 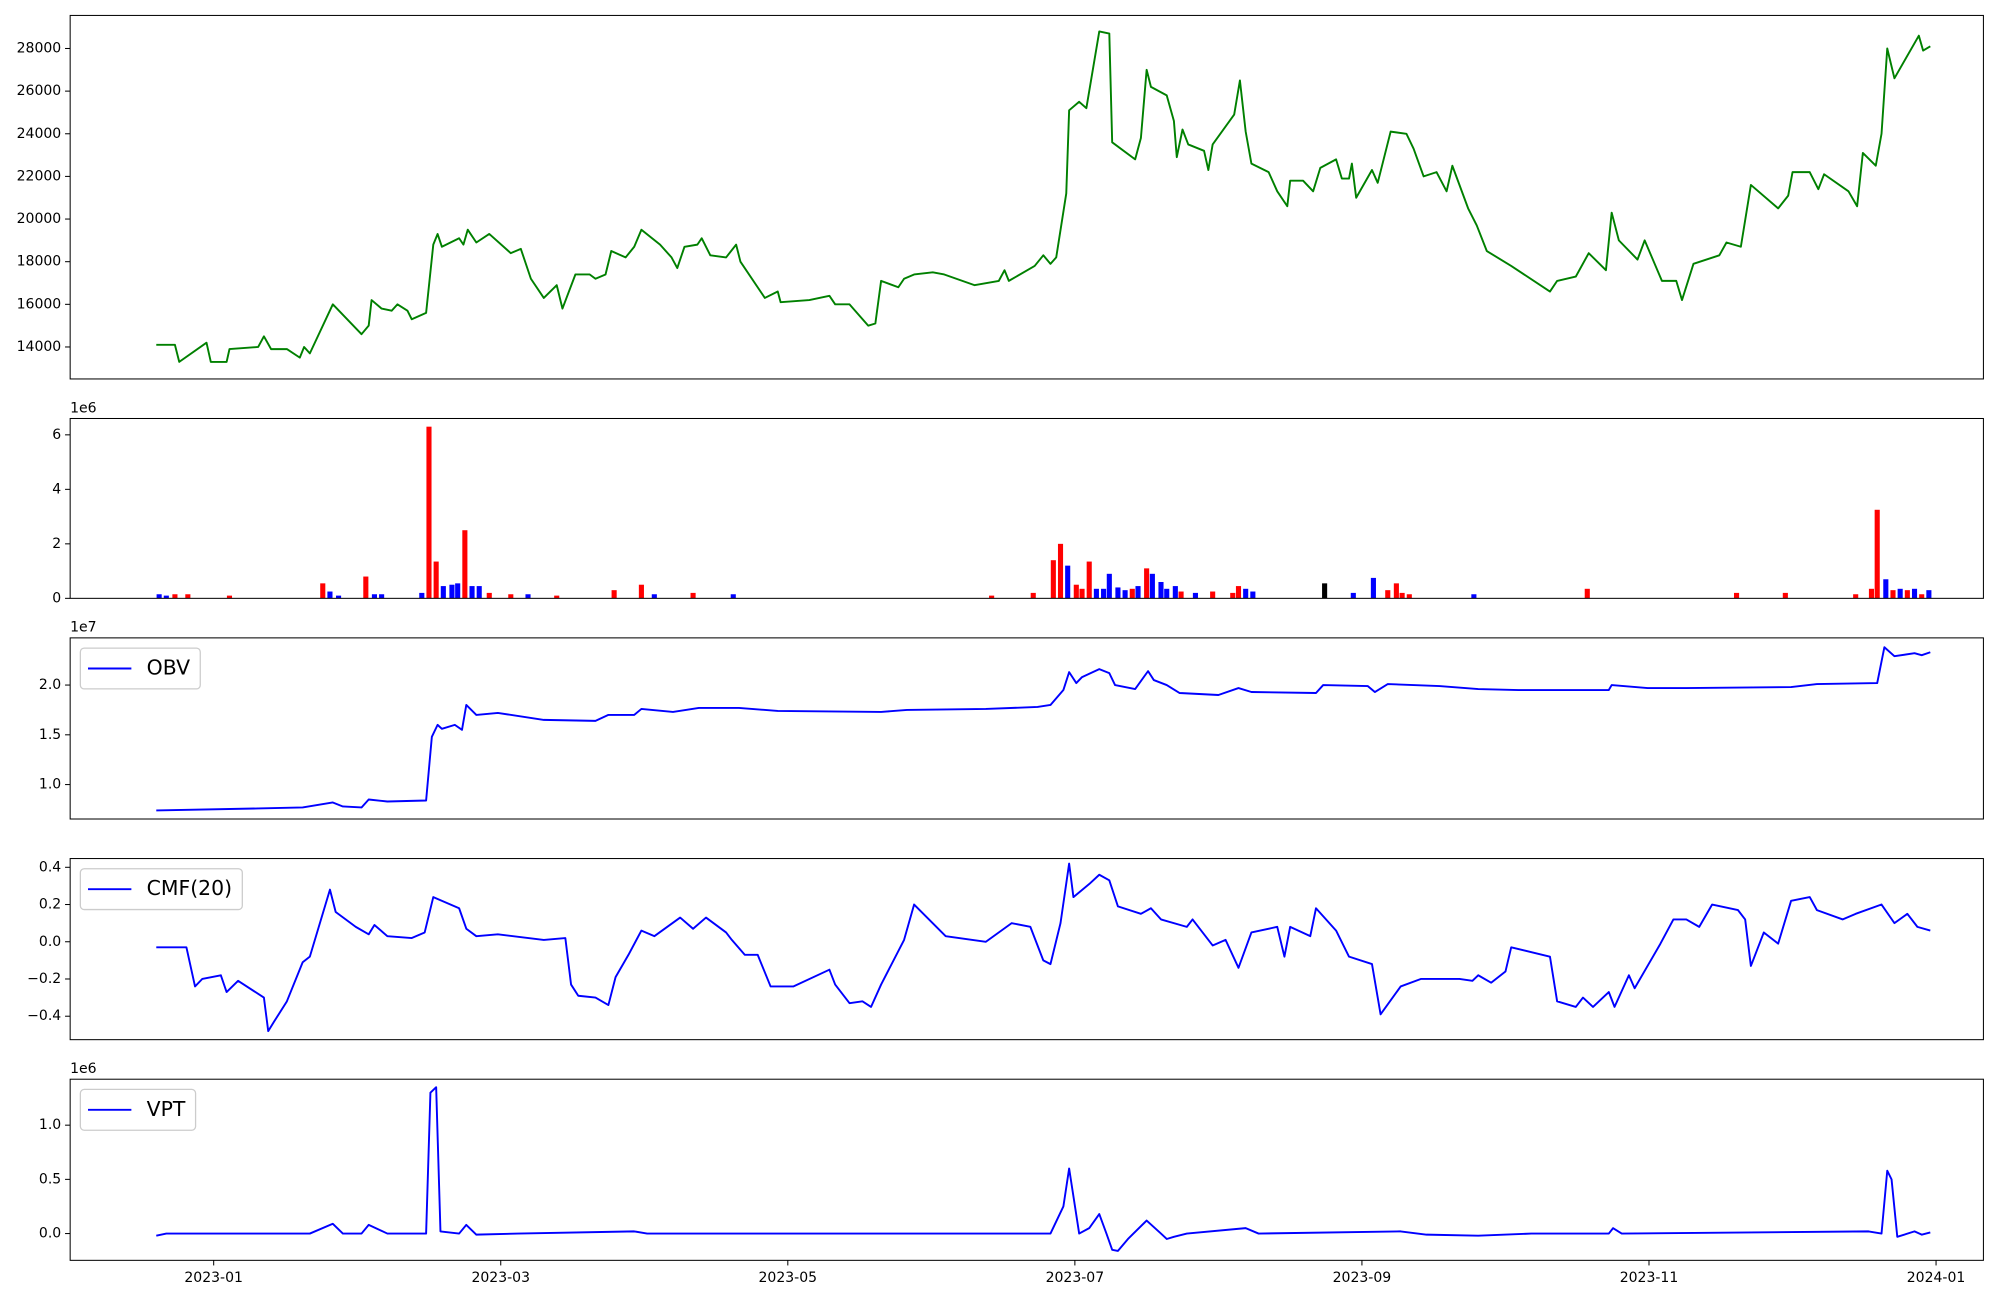 I want to click on x-tick-label: 2023-01, so click(x=213, y=1278).